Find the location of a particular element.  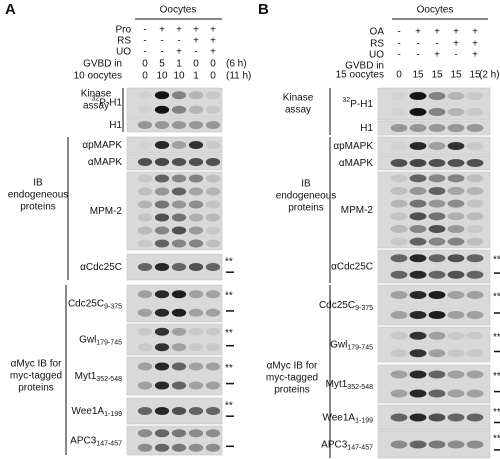

blot-label: Gwl179-745 is located at coordinates (351, 345).